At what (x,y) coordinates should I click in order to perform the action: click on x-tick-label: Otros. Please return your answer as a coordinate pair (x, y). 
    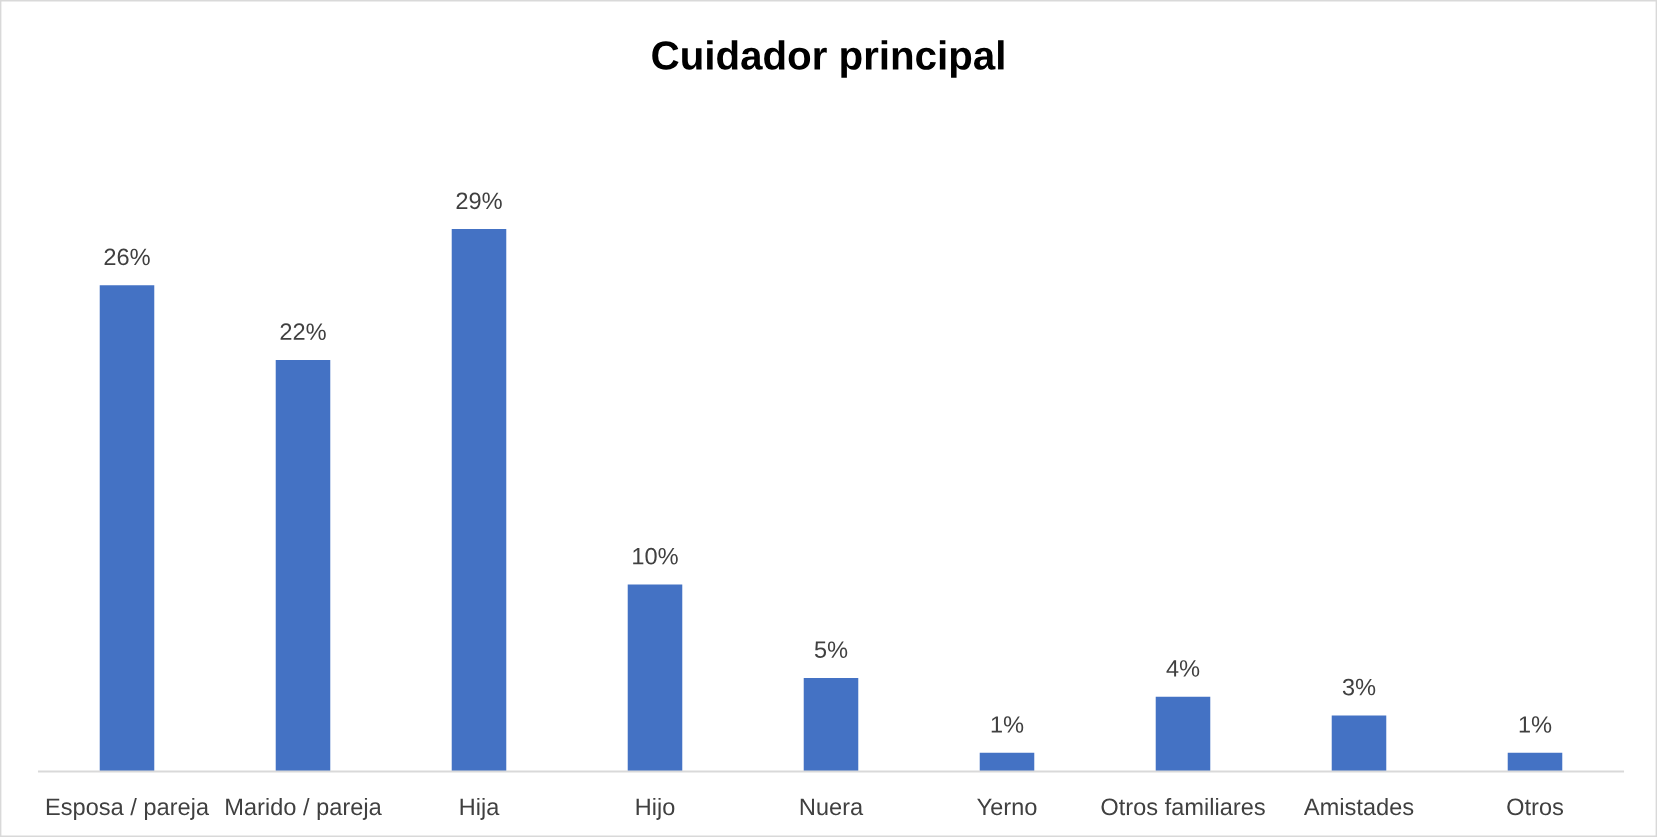
    Looking at the image, I should click on (1535, 807).